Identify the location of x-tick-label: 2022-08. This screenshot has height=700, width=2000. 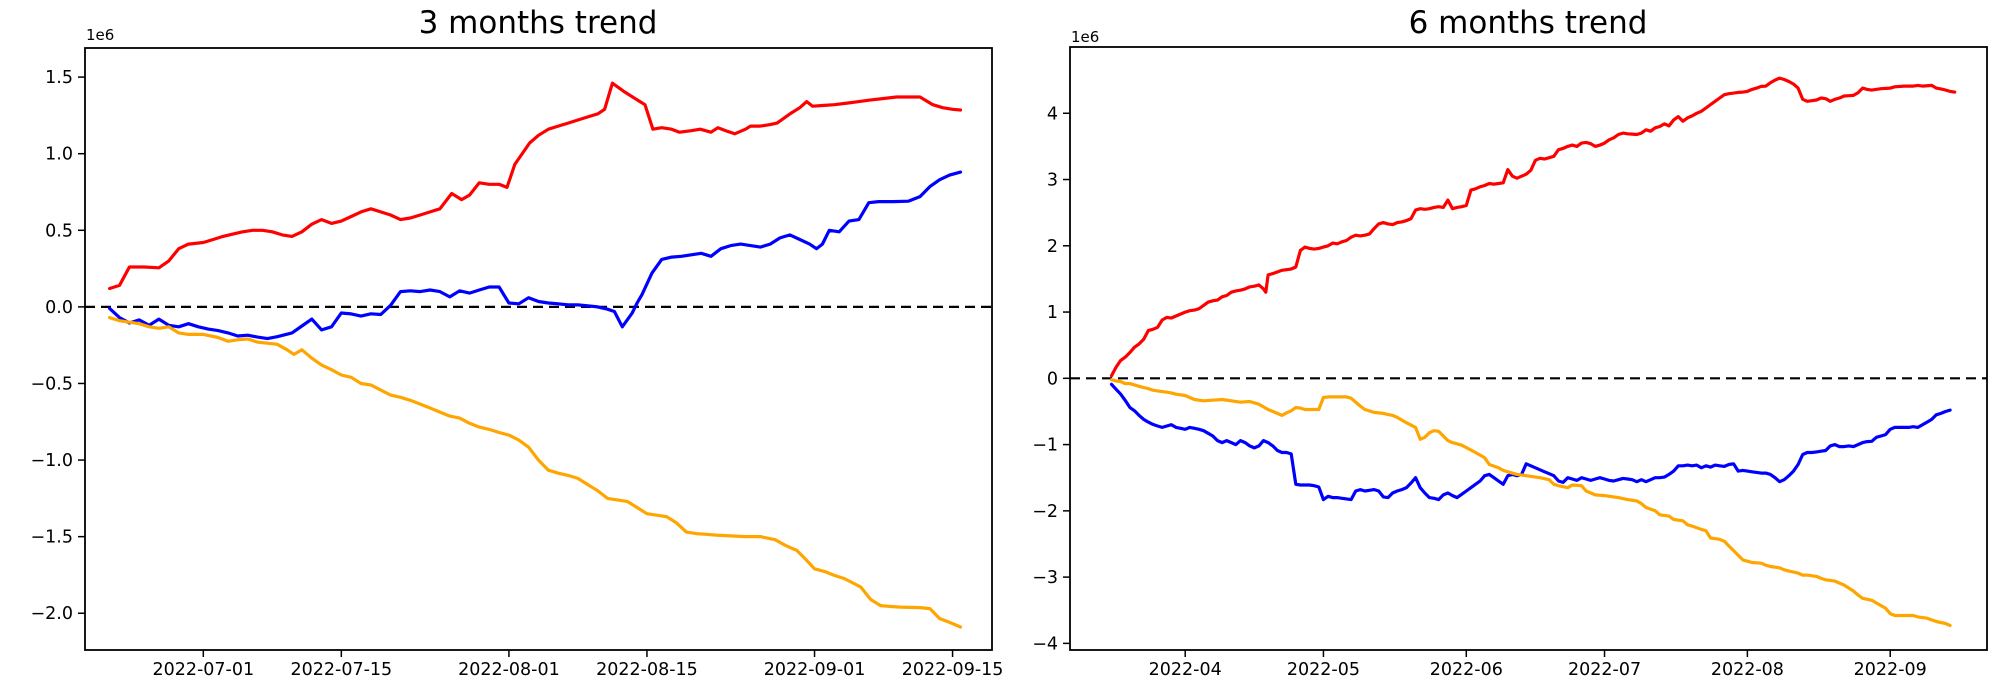
(1747, 670).